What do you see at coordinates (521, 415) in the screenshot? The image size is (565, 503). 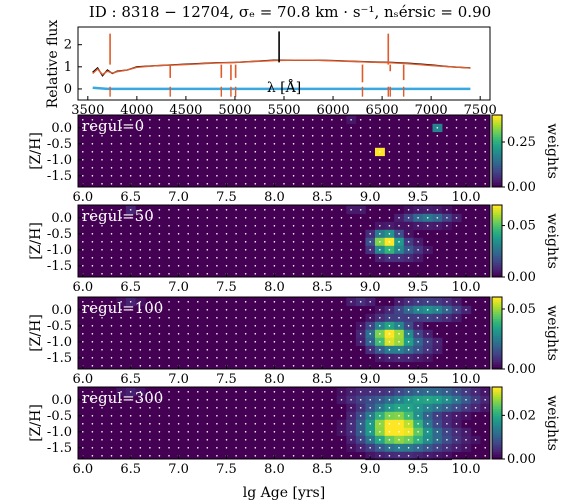 I see `colorbar-tick-label: 0.02` at bounding box center [521, 415].